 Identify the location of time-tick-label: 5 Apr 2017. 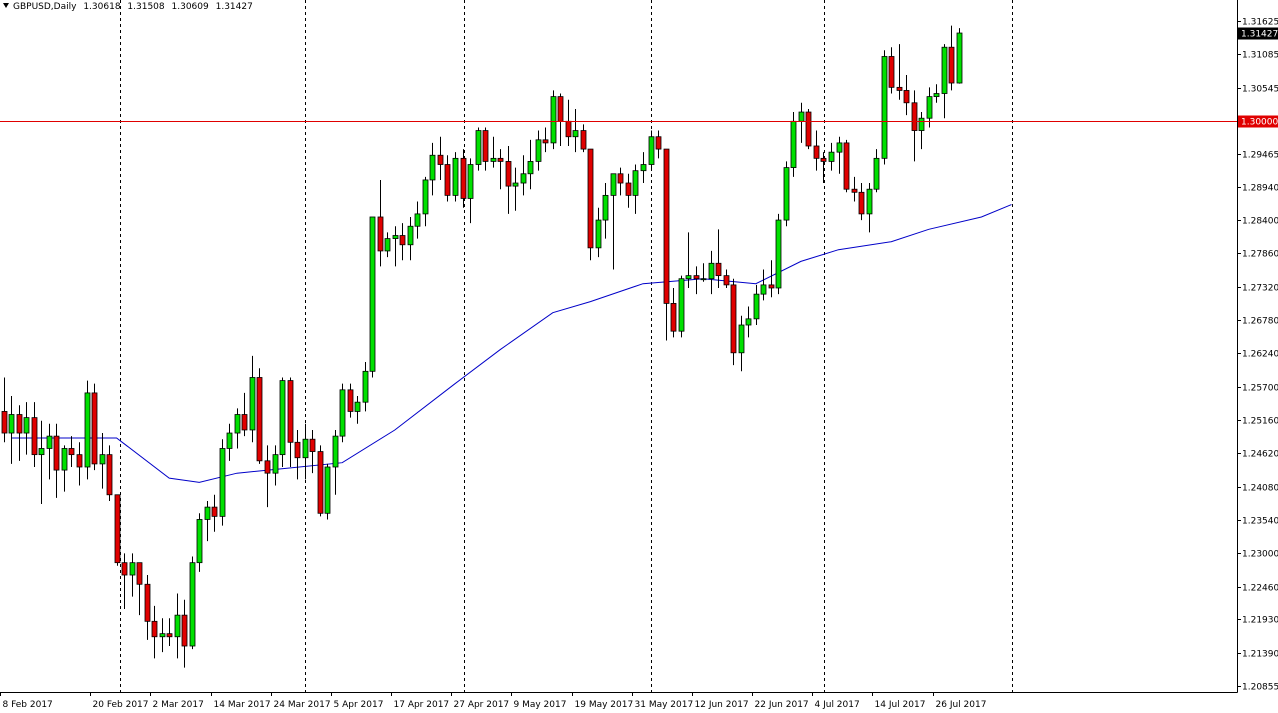
(359, 705).